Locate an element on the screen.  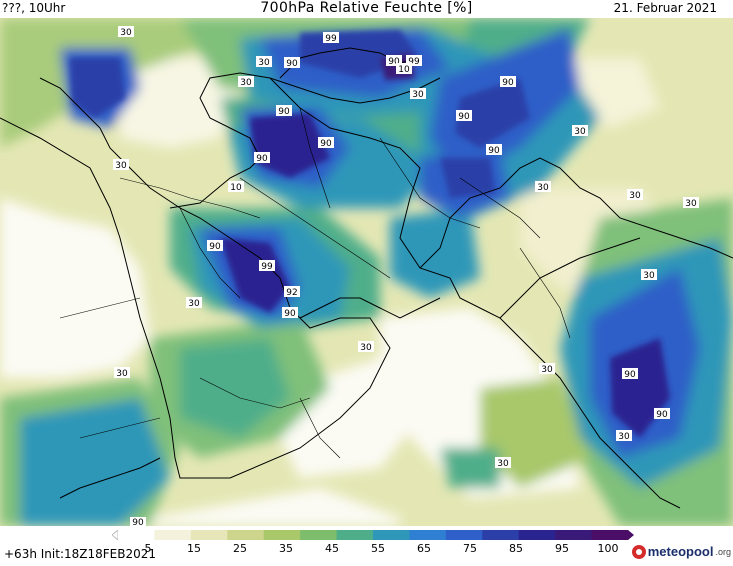
valid-date-label: 21. Februar 2021 is located at coordinates (665, 8).